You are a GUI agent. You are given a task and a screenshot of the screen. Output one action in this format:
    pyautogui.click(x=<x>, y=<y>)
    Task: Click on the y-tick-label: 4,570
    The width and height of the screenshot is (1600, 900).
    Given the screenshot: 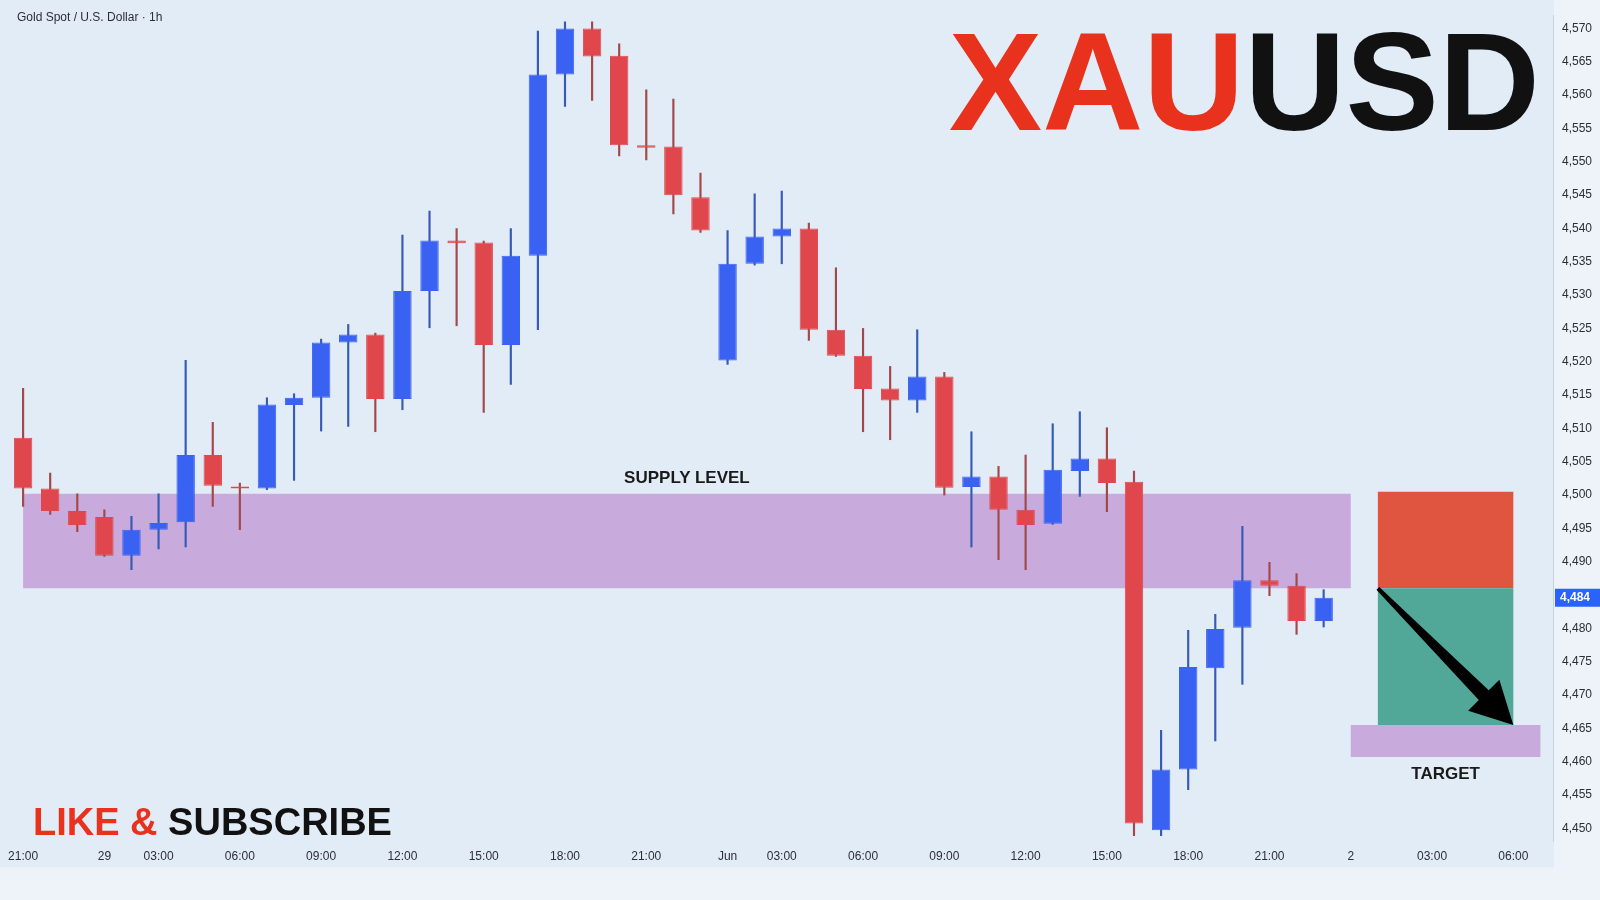 What is the action you would take?
    pyautogui.click(x=1577, y=27)
    